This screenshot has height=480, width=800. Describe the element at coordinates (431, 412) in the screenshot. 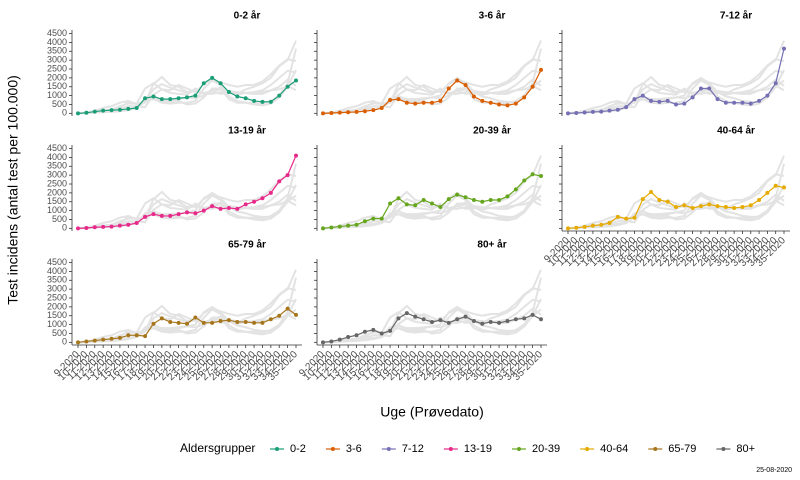

I see `x-axis-label: Uge (Prøvedato)` at that location.